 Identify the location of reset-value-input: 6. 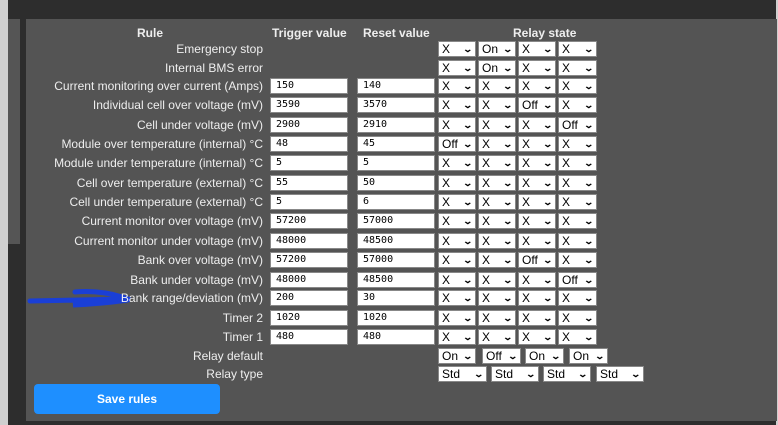
(396, 202).